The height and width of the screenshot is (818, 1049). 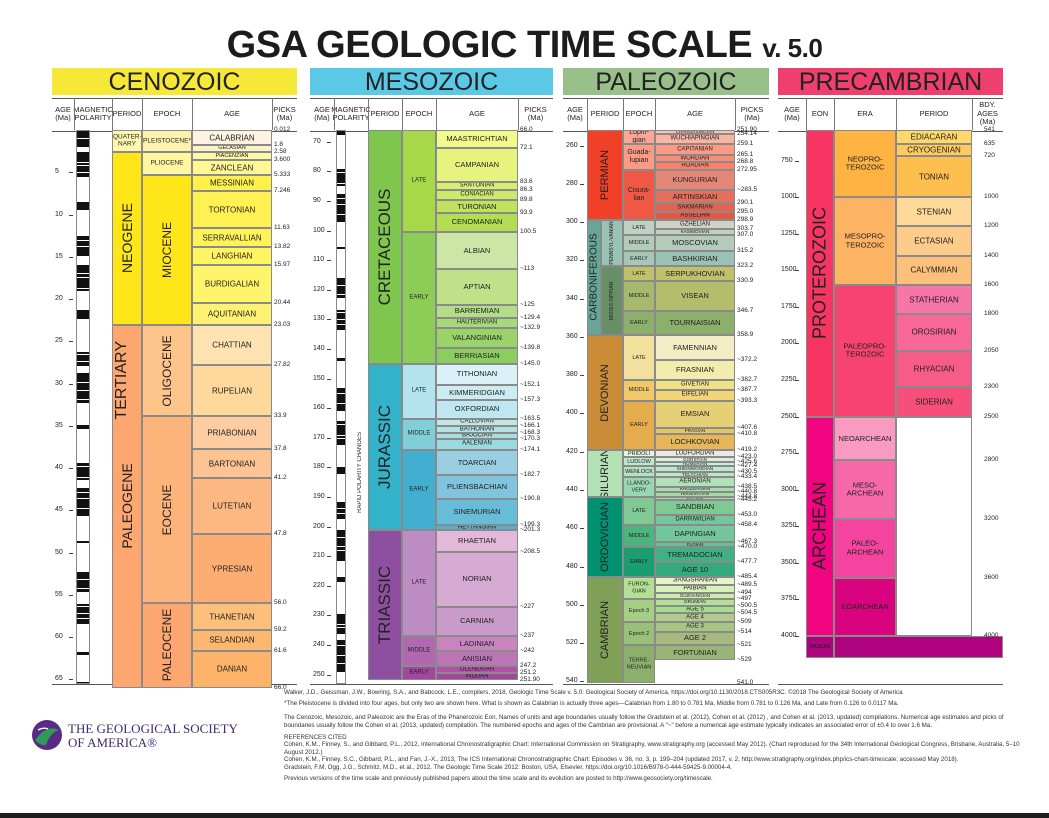 What do you see at coordinates (530, 524) in the screenshot?
I see `pick-label: ~199.3` at bounding box center [530, 524].